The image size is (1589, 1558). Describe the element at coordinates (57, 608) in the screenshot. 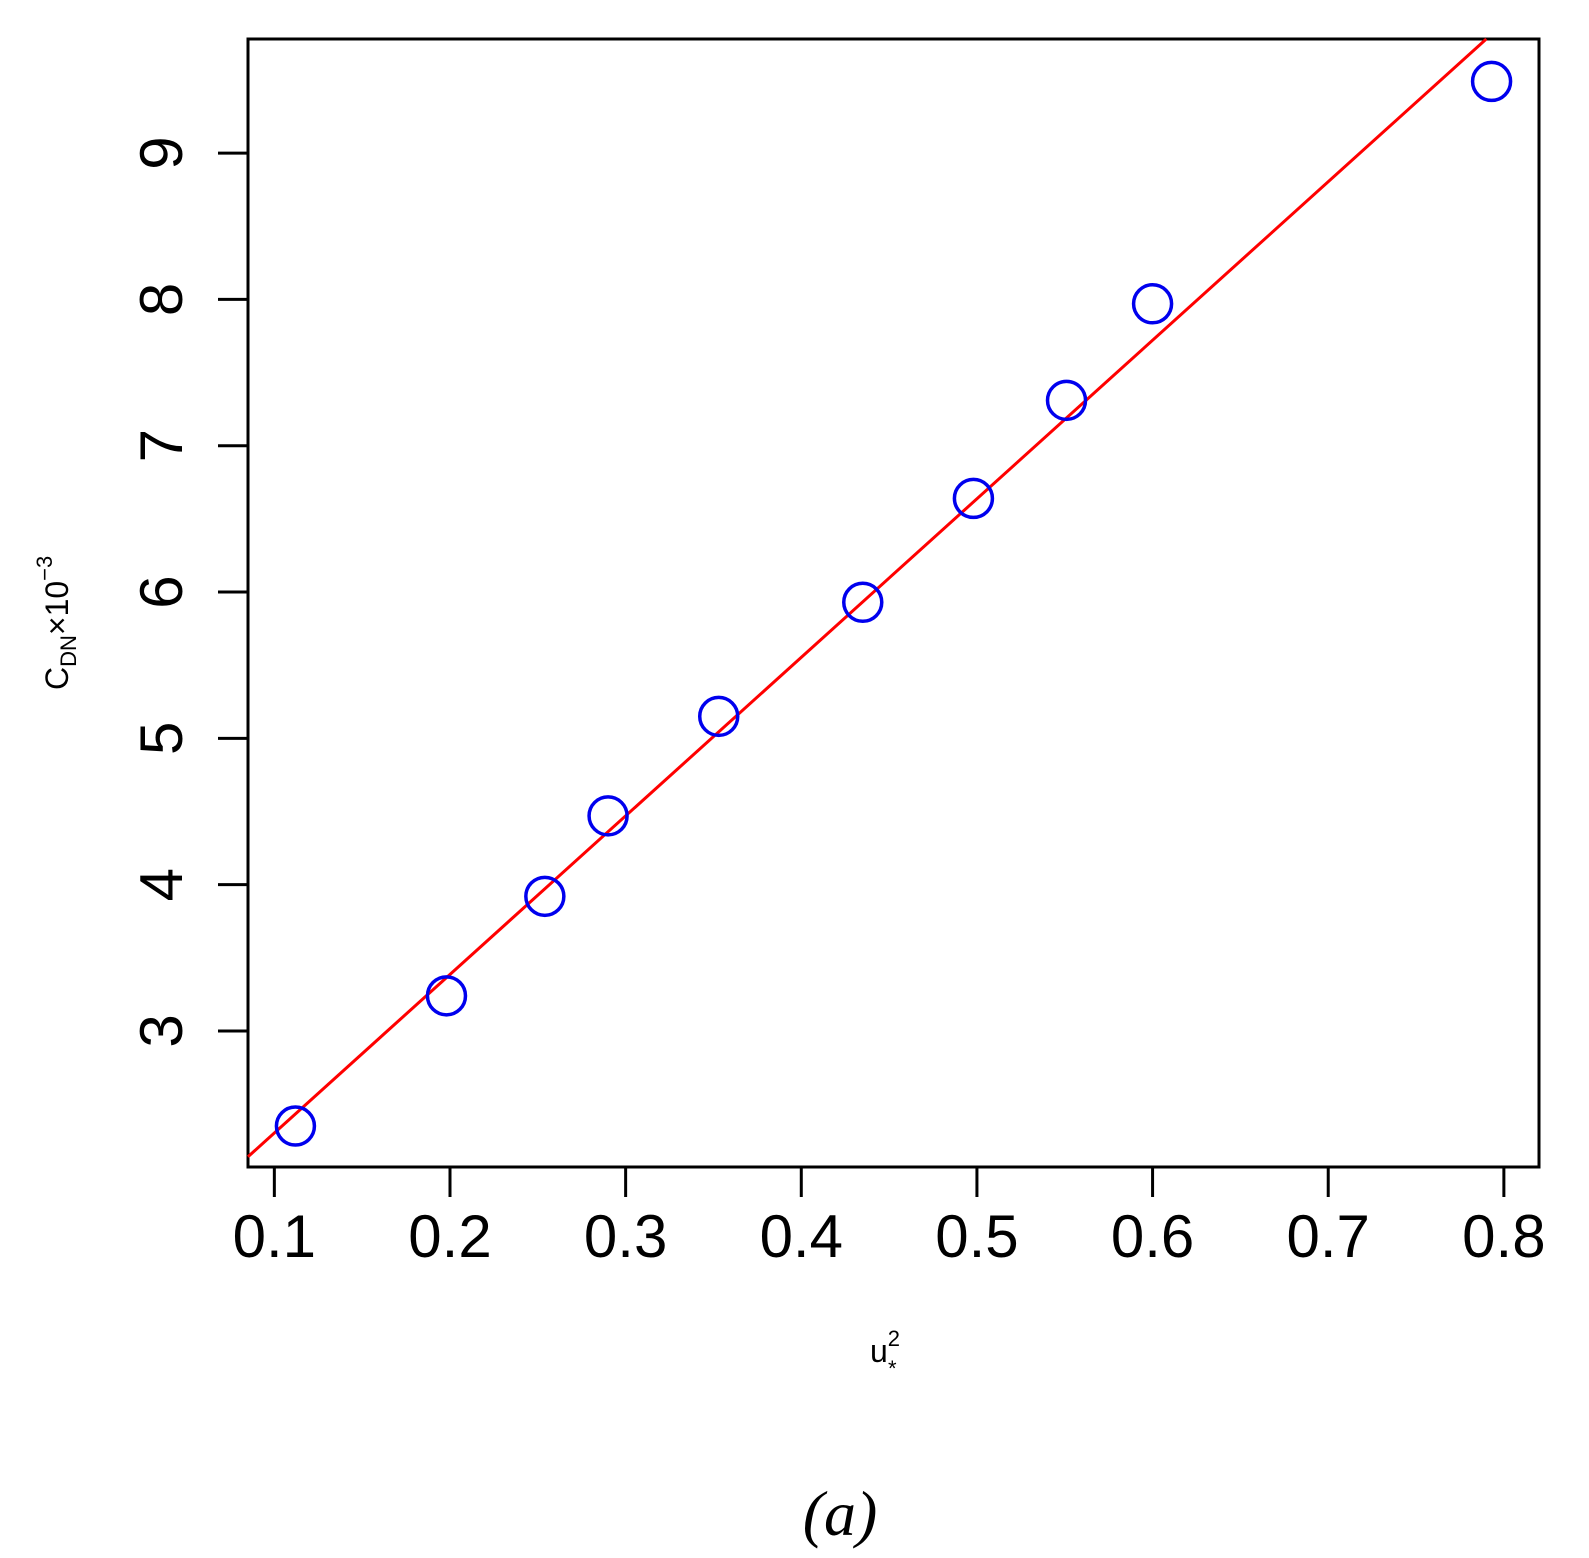

I see `y-axis-label-mid: ×10` at that location.